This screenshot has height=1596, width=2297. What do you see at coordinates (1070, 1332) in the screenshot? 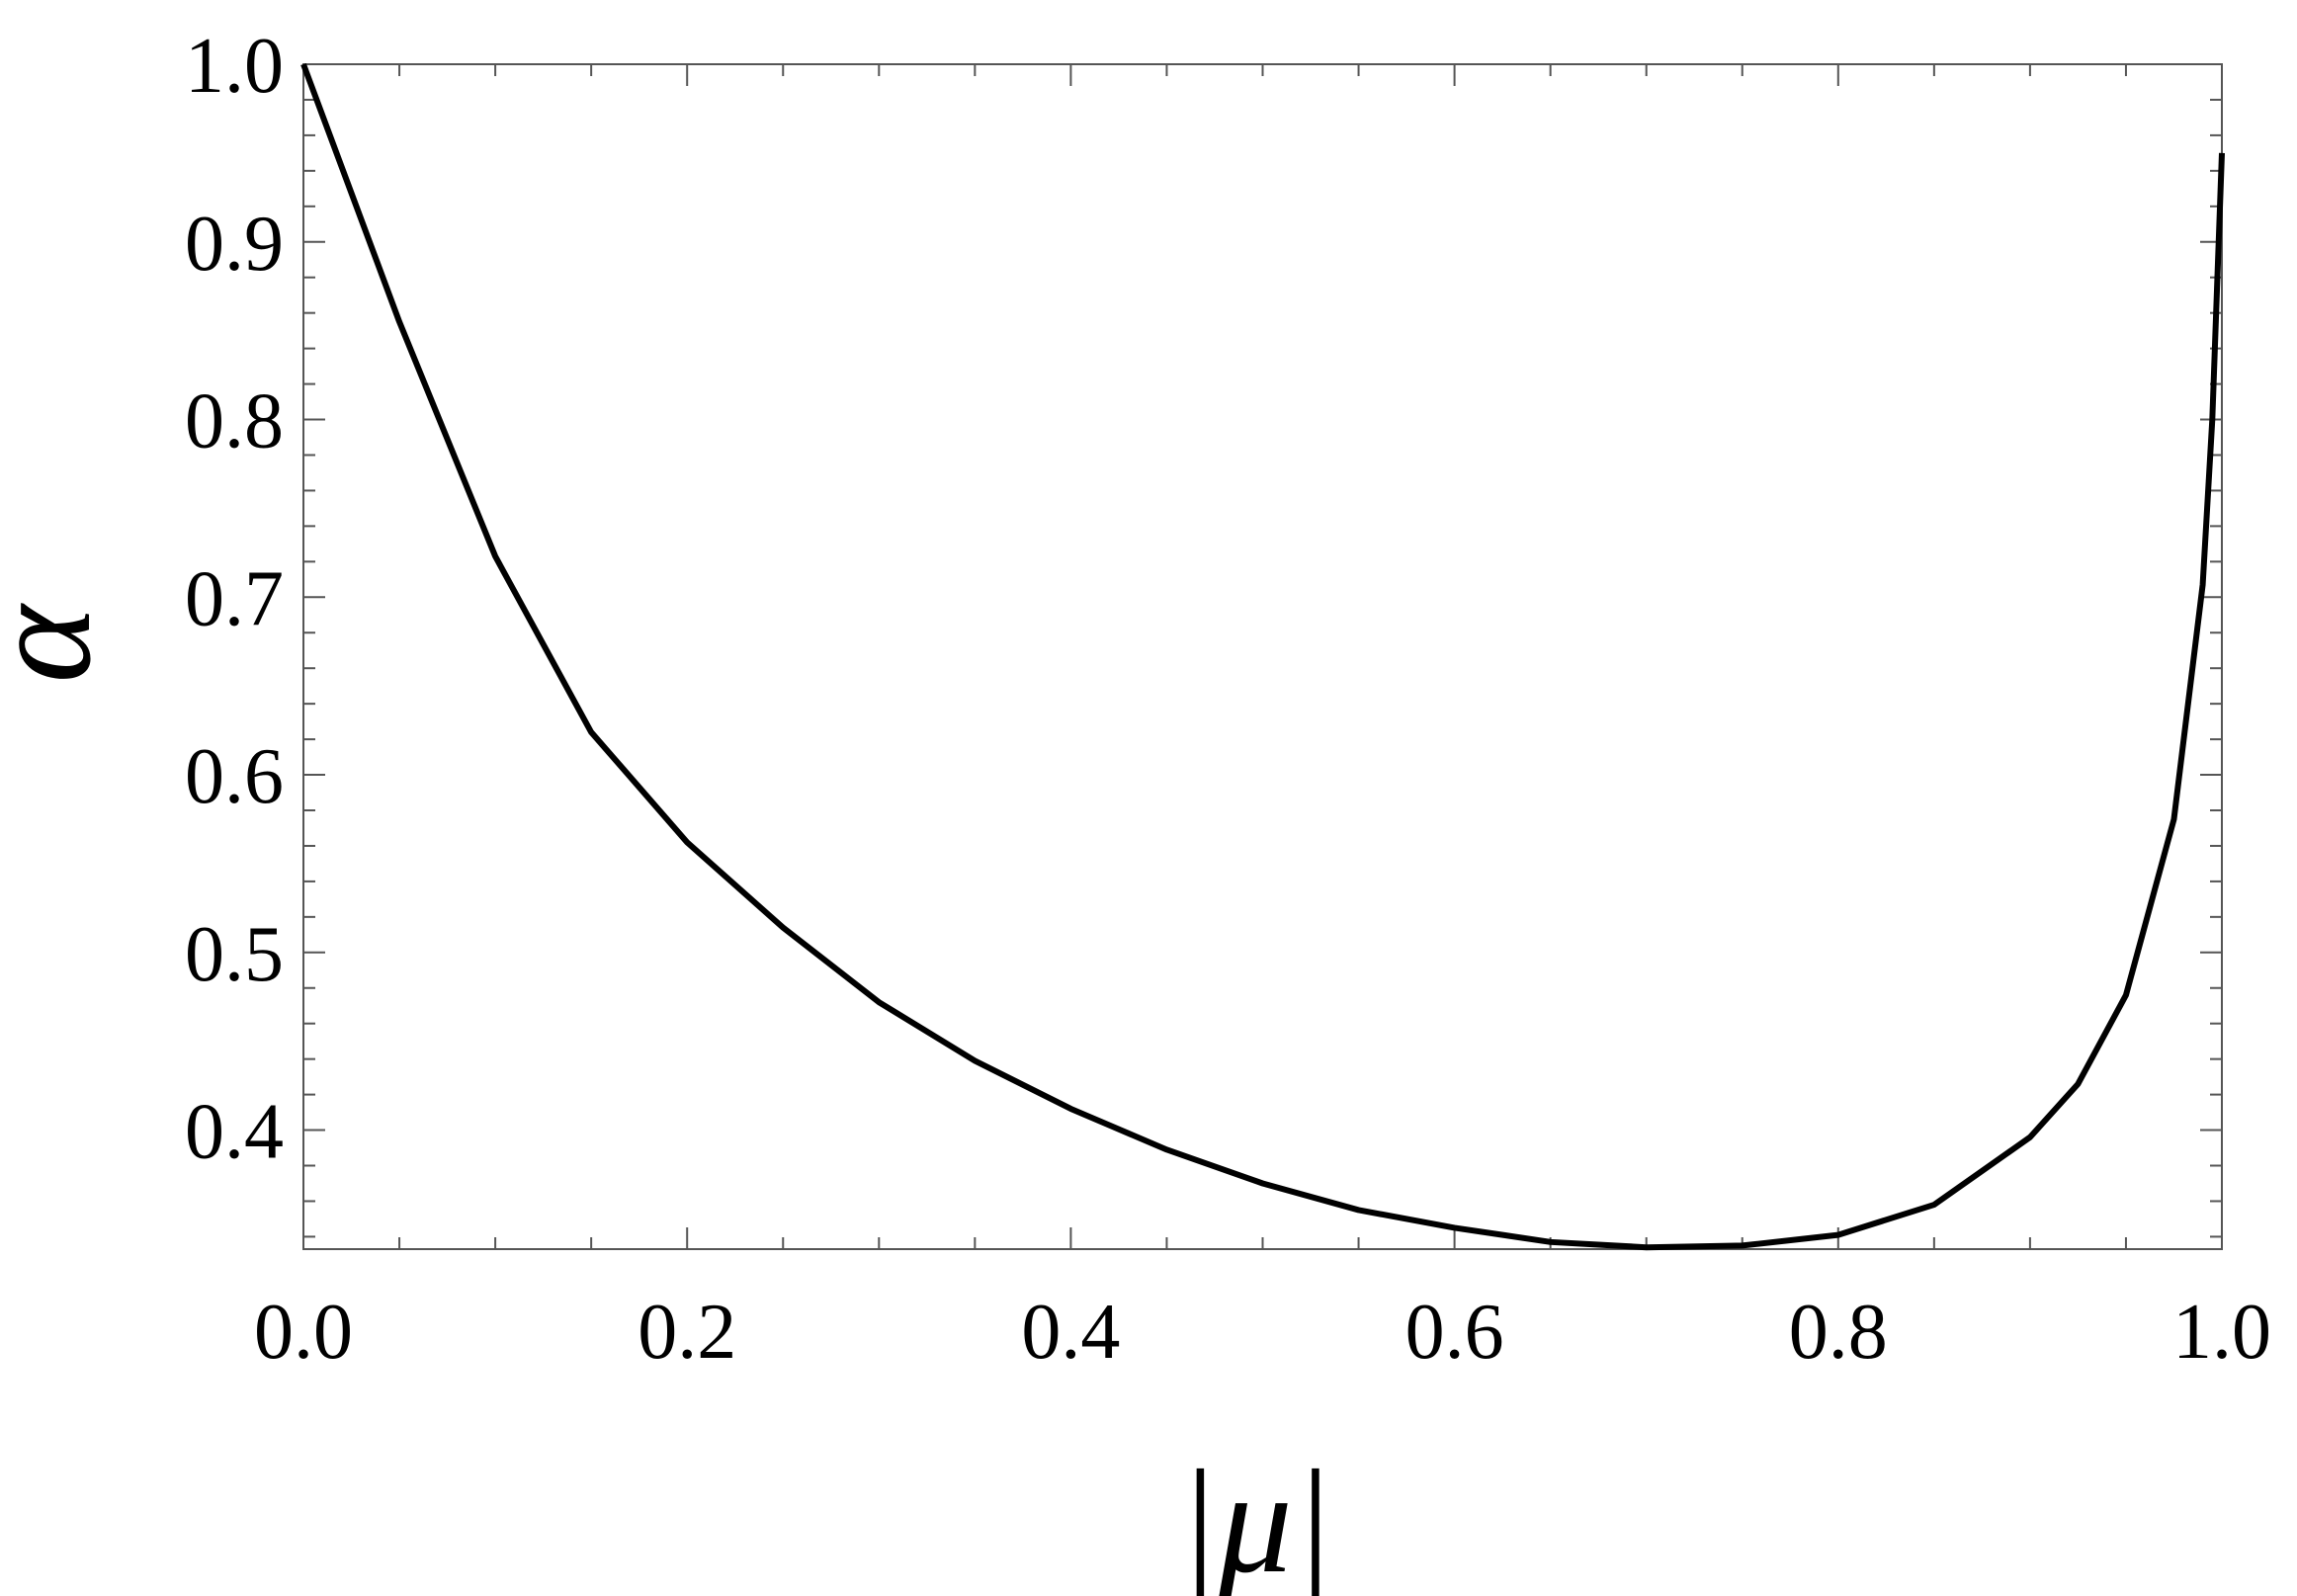
I see `x-tick-label: 0.4` at bounding box center [1070, 1332].